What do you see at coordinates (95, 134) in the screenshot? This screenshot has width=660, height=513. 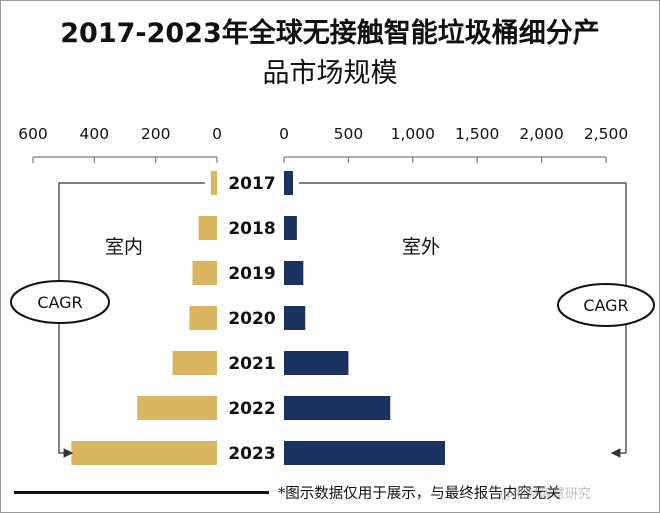 I see `left-tick-label: 400` at bounding box center [95, 134].